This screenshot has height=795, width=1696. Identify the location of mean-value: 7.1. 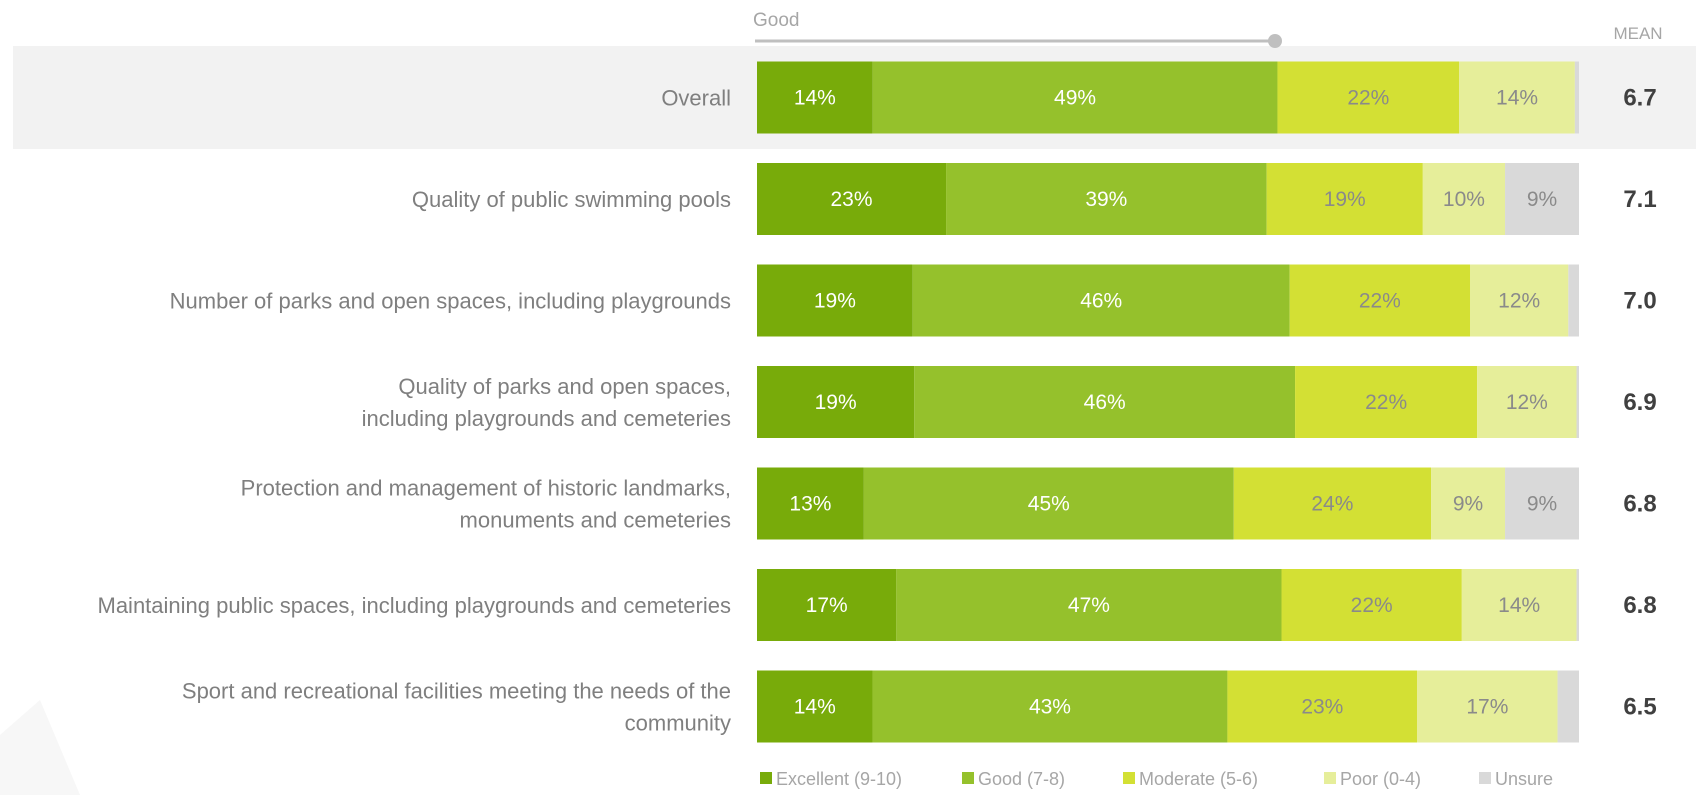
(1639, 199).